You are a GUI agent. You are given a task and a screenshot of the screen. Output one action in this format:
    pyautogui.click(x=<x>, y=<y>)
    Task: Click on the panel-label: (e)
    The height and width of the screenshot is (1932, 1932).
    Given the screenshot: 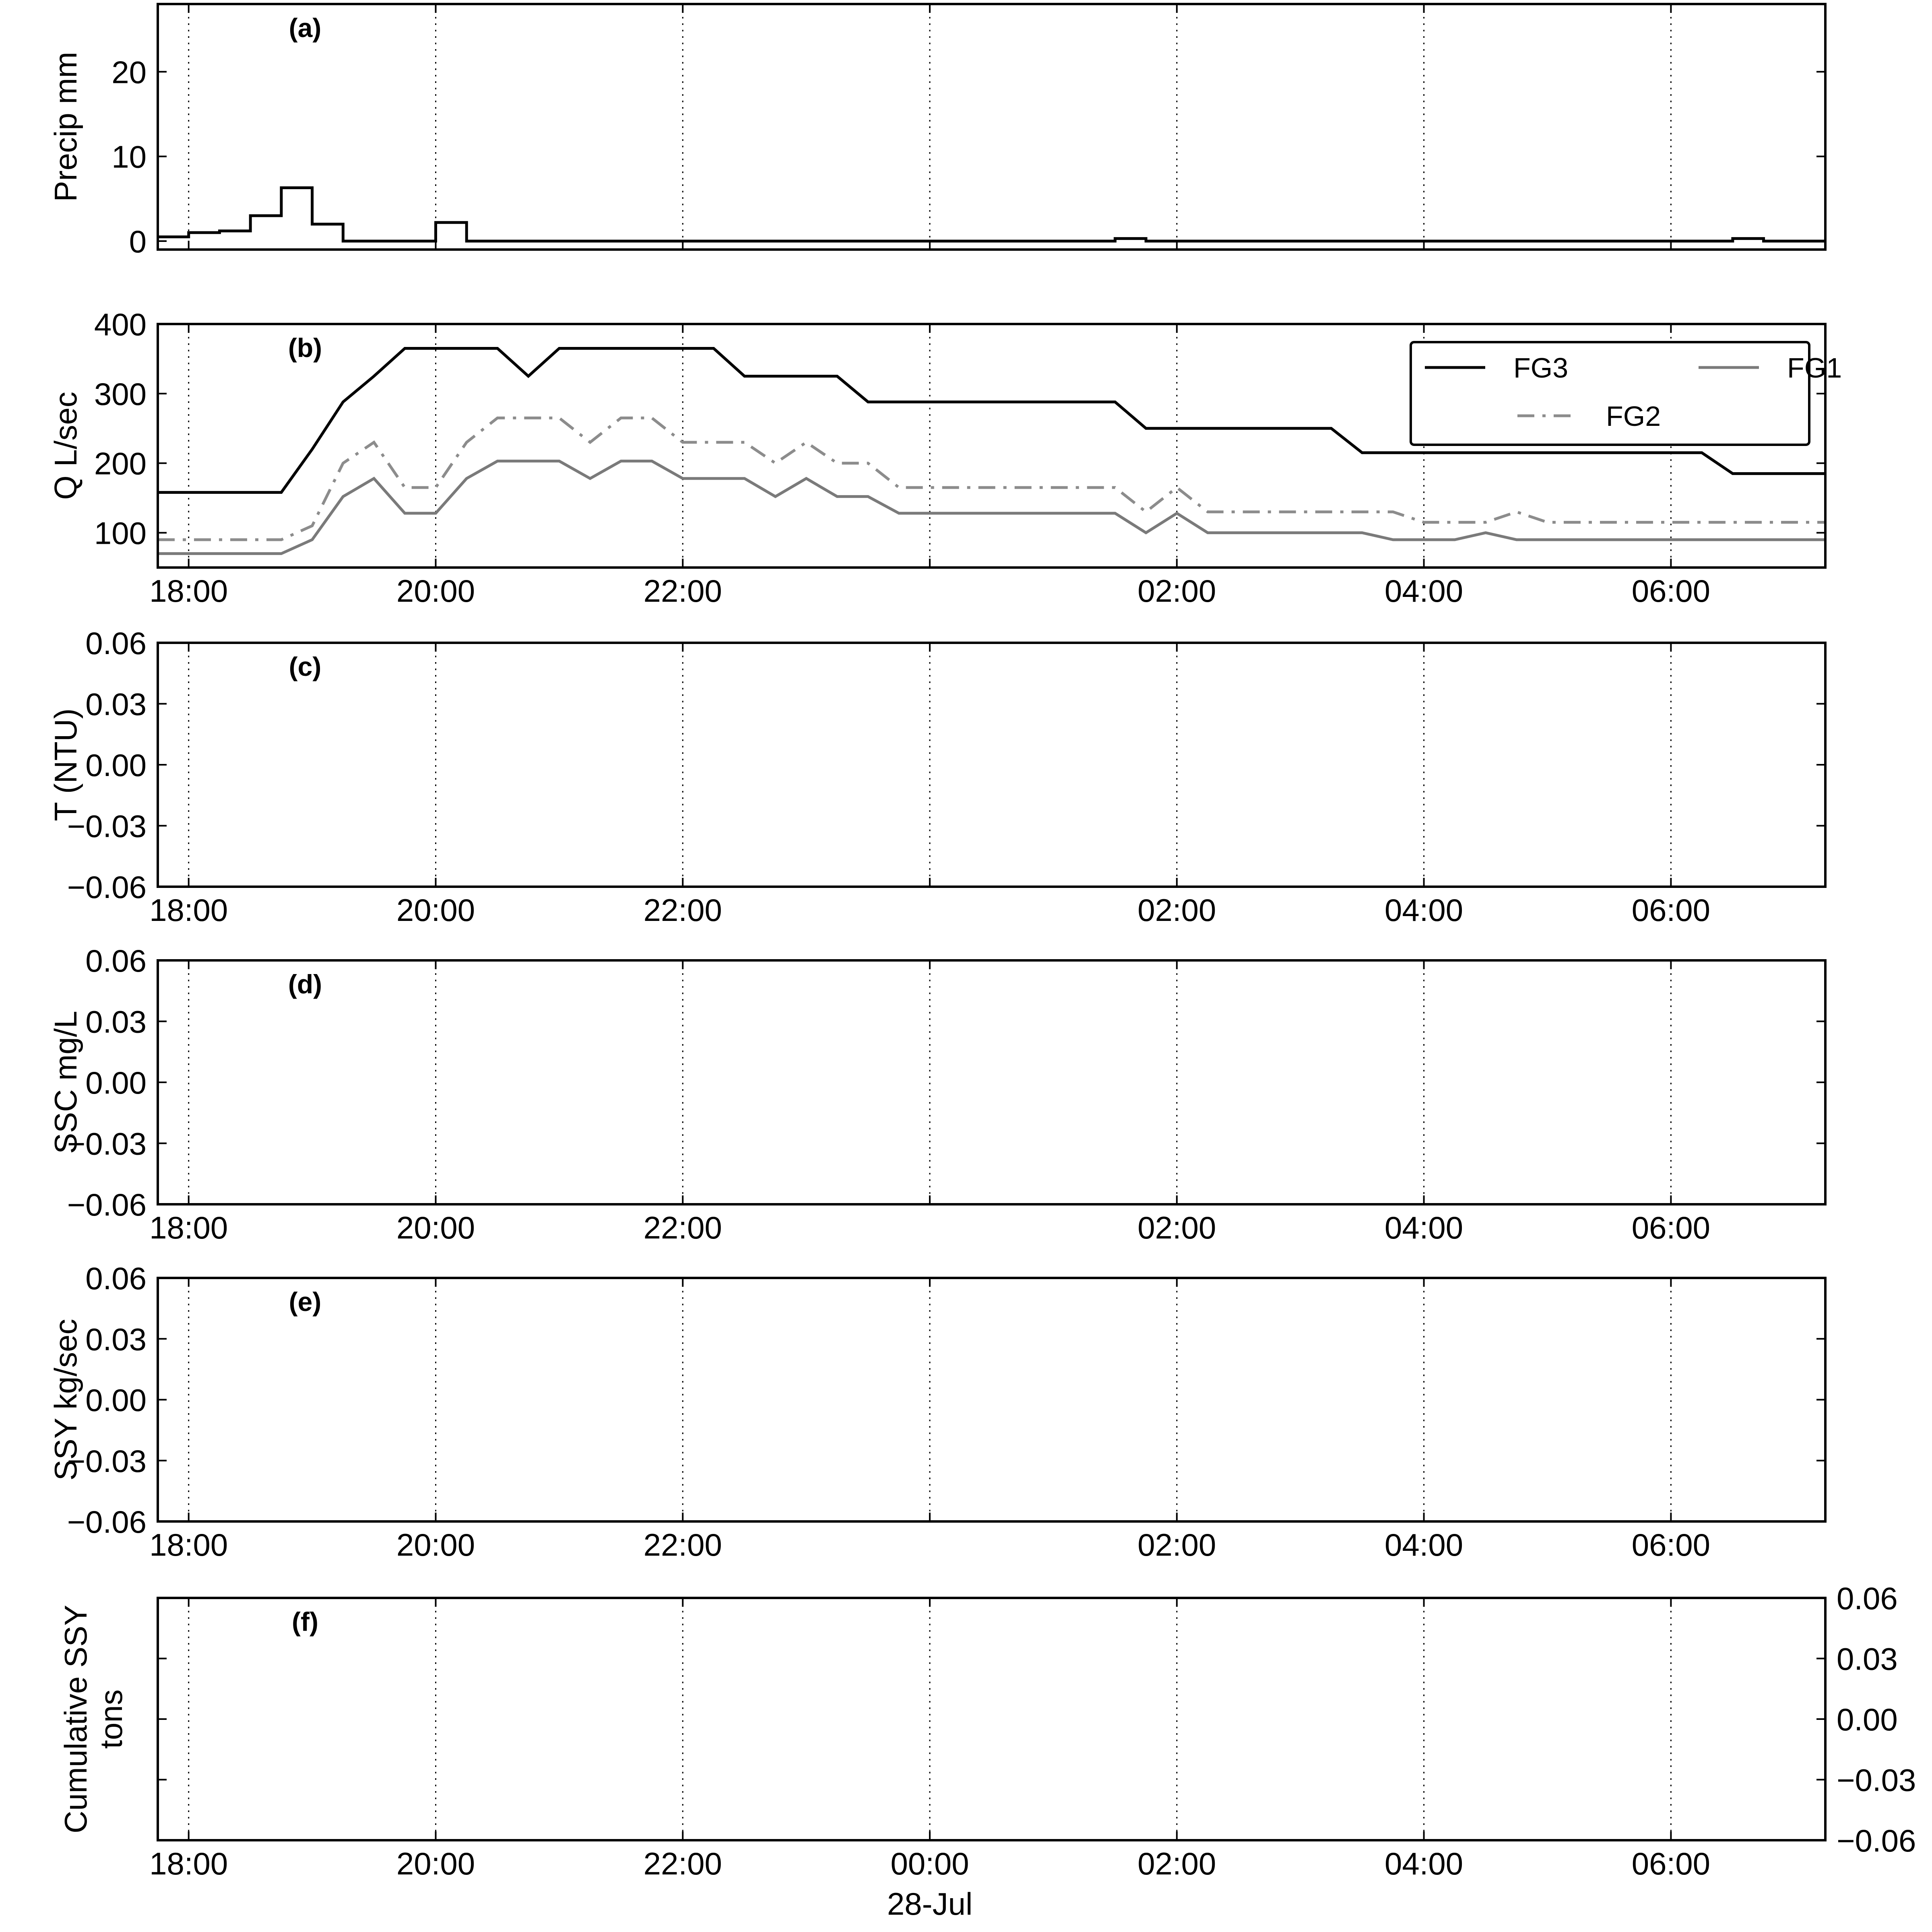 What is the action you would take?
    pyautogui.click(x=305, y=1302)
    